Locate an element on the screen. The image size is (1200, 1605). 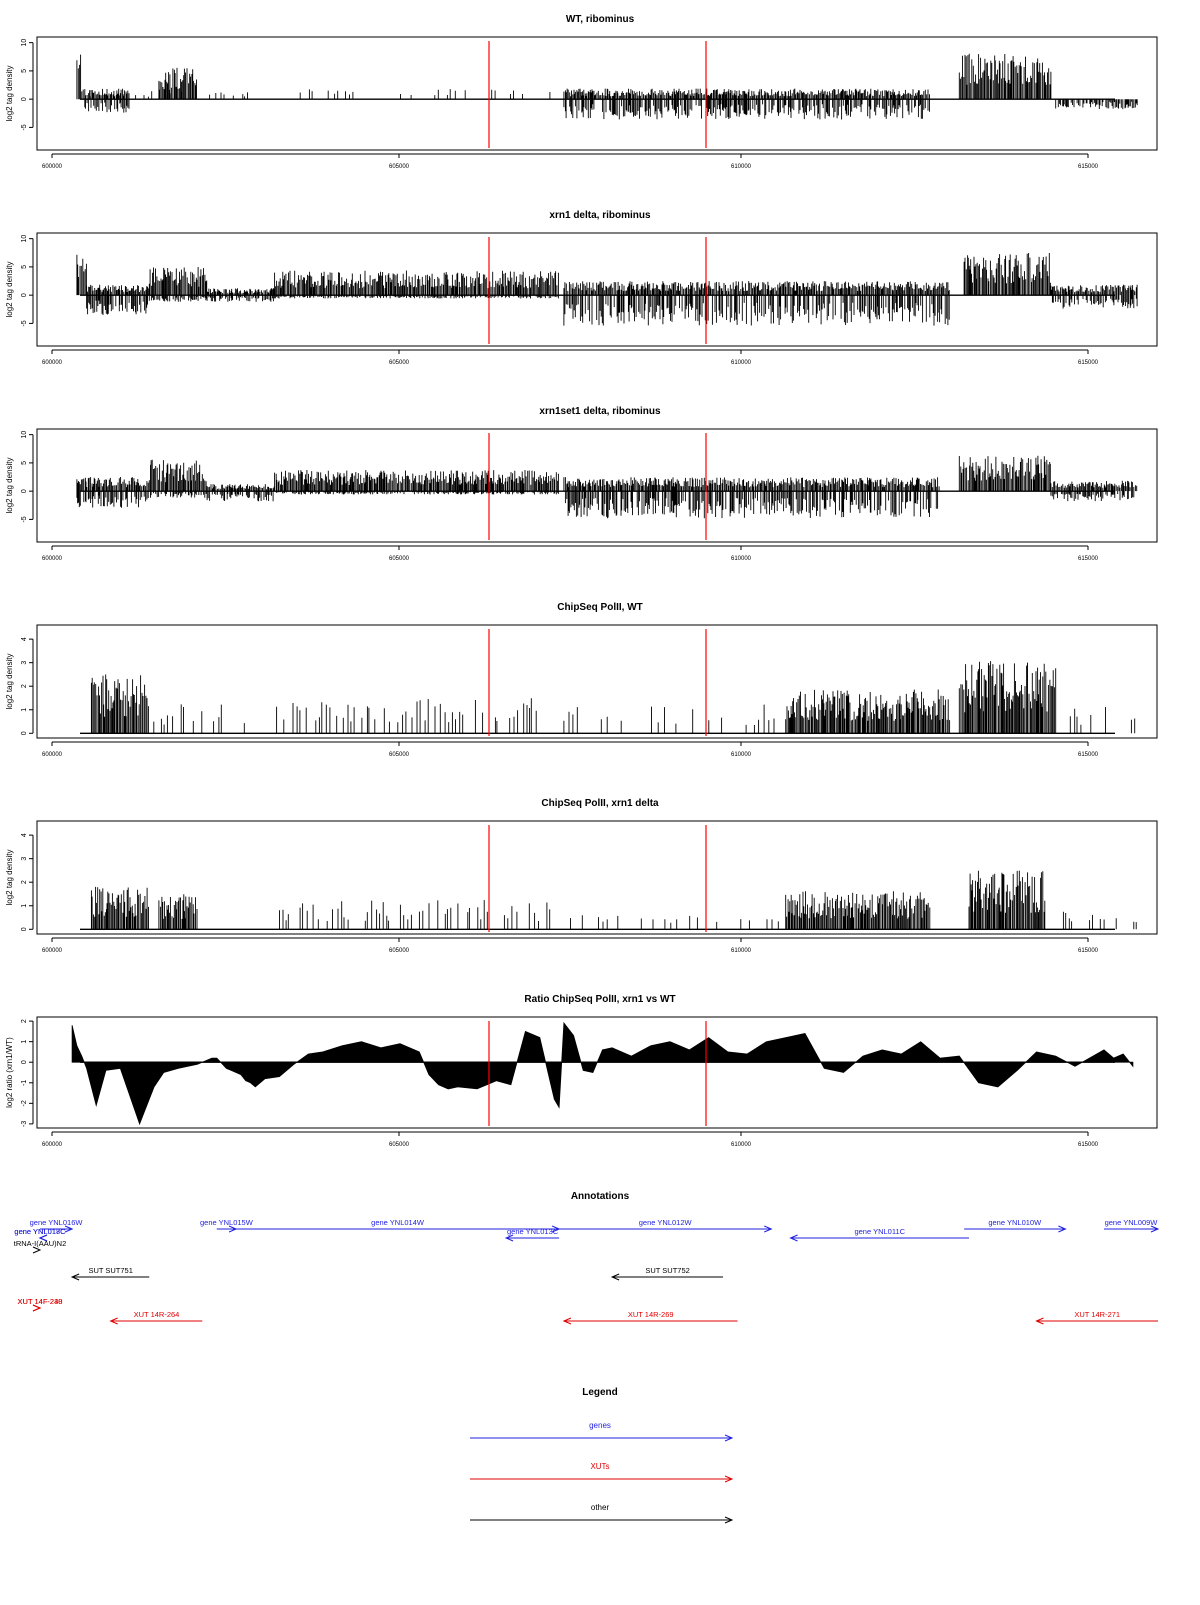
annotation-feature: gene YNL017C is located at coordinates (40, 1234).